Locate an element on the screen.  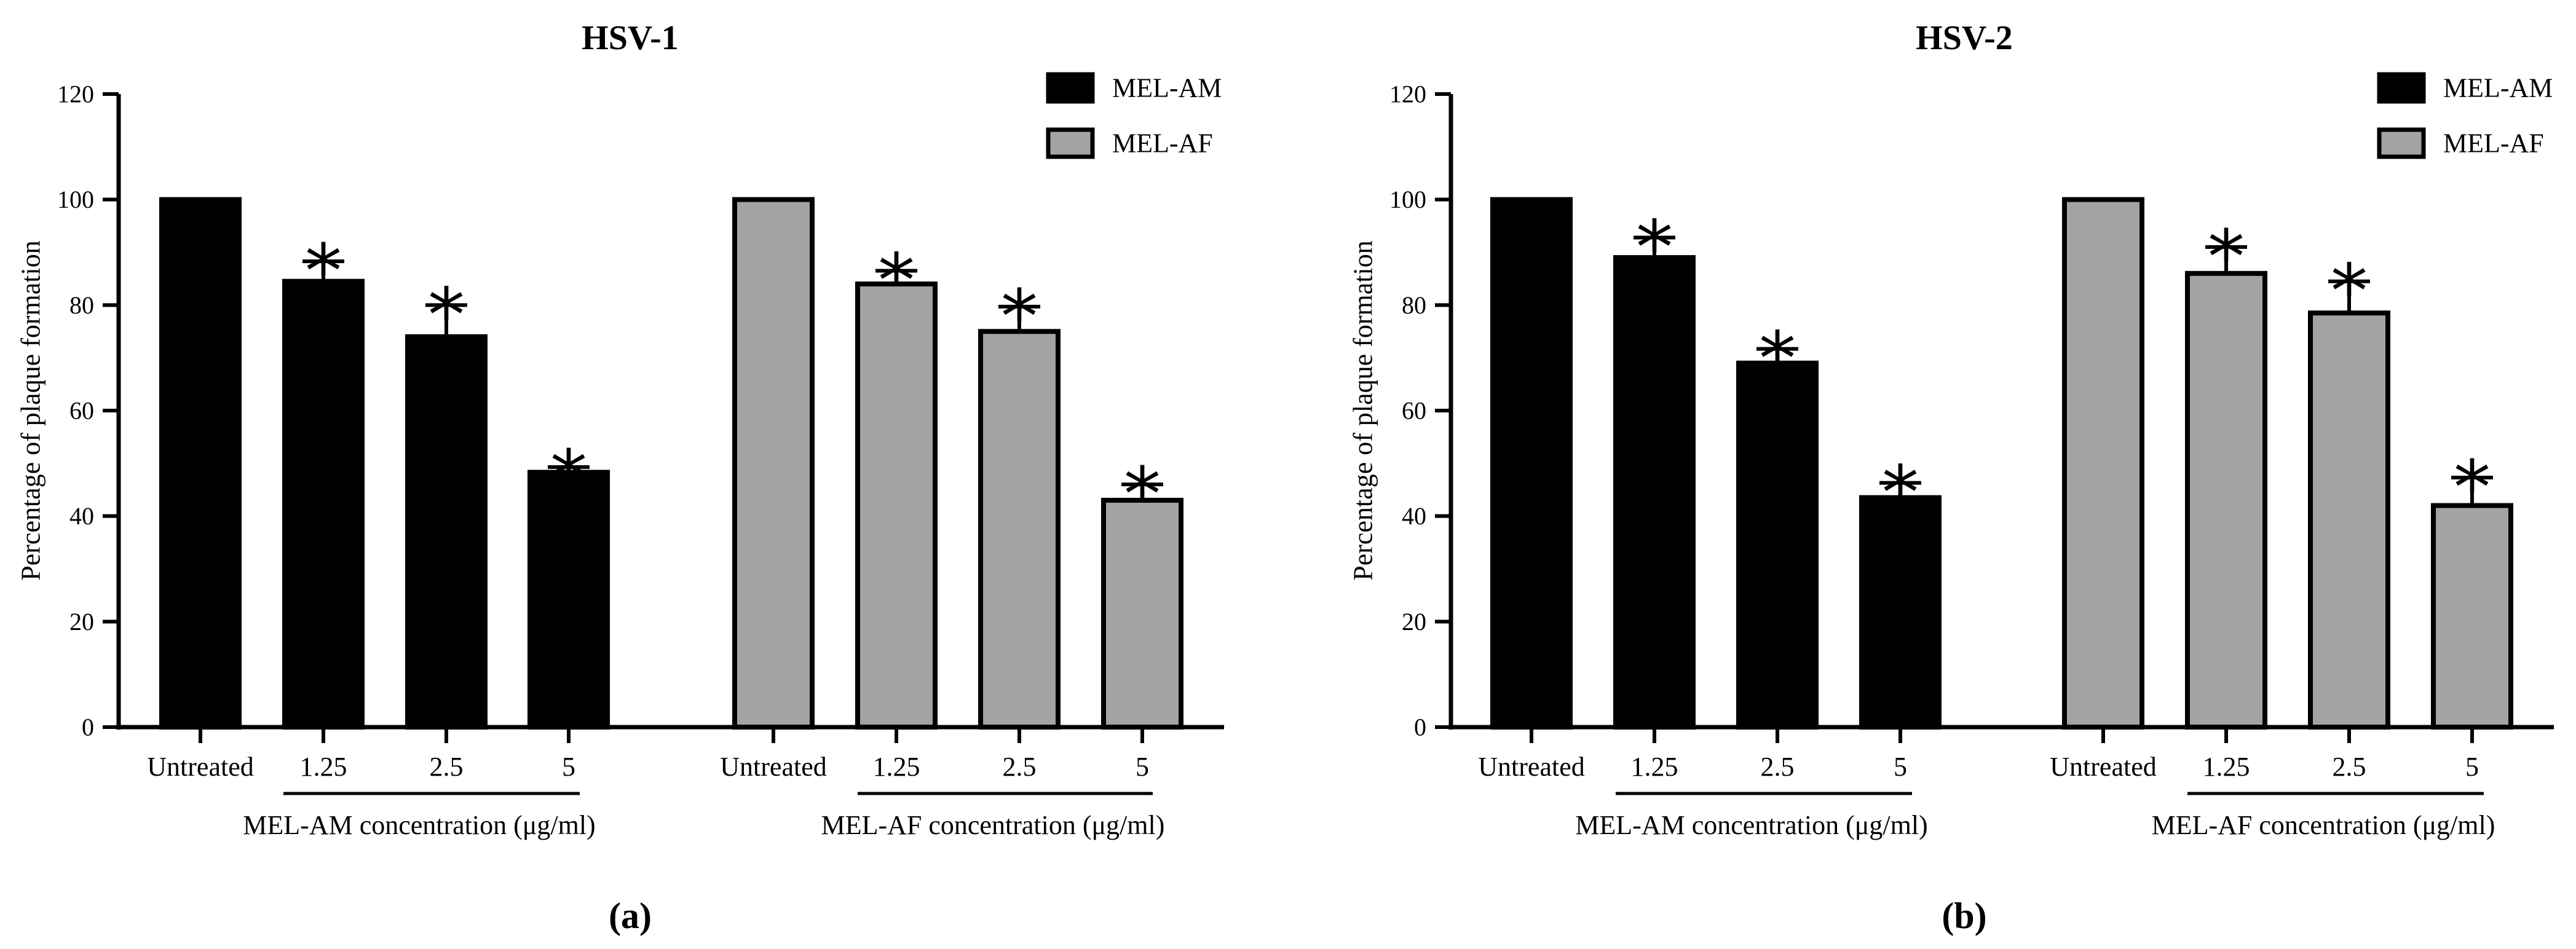
panel-label: (a) is located at coordinates (630, 916).